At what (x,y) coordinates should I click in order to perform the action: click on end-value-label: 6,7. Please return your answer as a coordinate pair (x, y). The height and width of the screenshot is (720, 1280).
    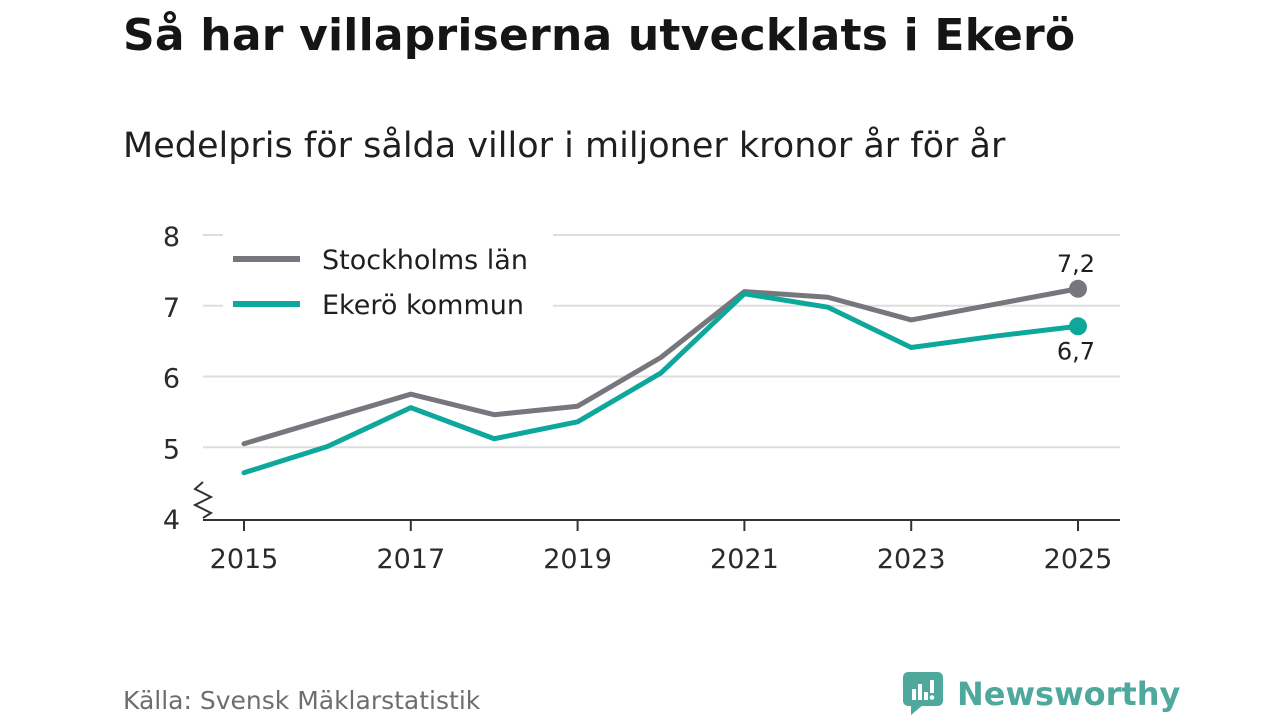
    Looking at the image, I should click on (1076, 351).